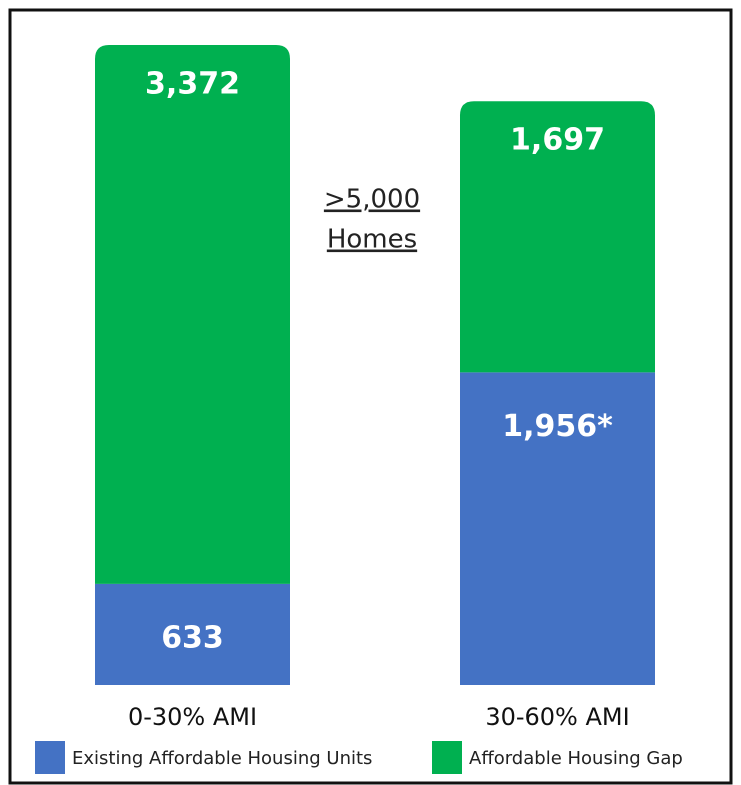 This screenshot has height=785, width=741. What do you see at coordinates (372, 240) in the screenshot?
I see `annotation: Homes` at bounding box center [372, 240].